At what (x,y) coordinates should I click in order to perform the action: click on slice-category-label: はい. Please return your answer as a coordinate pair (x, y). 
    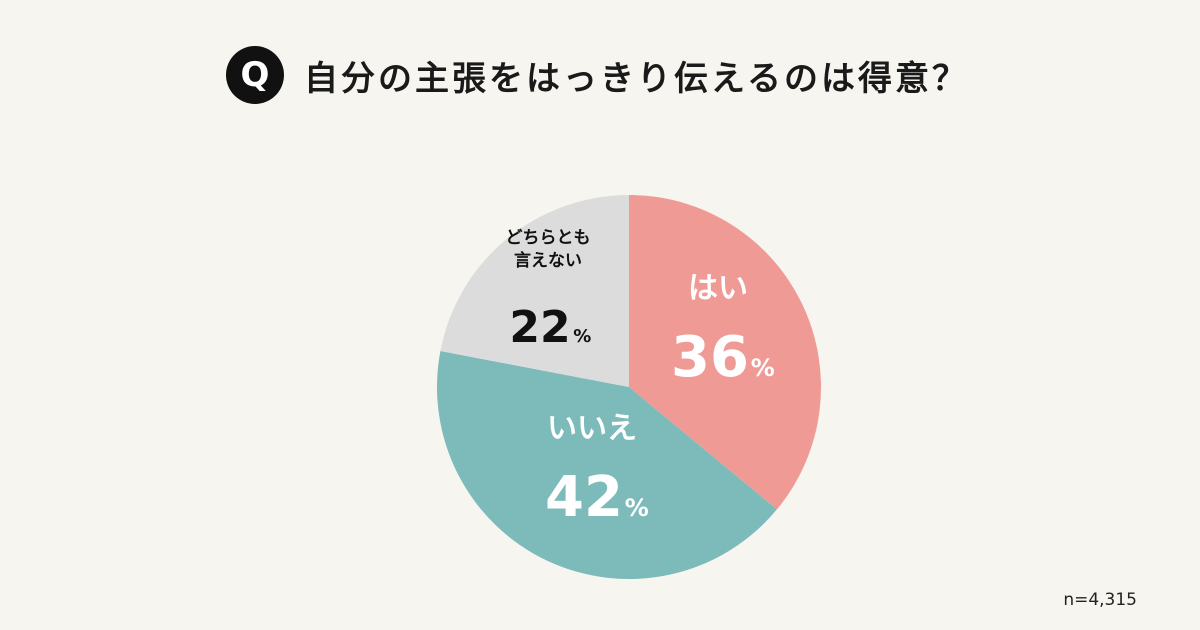
    Looking at the image, I should click on (718, 288).